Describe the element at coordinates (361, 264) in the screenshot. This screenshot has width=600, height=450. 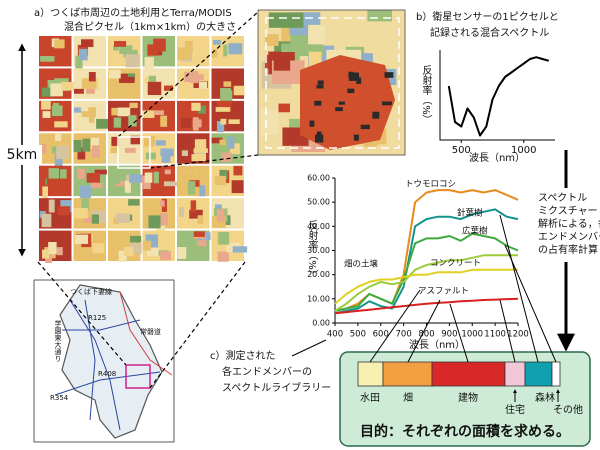
I see `series-label: 畑の土壌` at that location.